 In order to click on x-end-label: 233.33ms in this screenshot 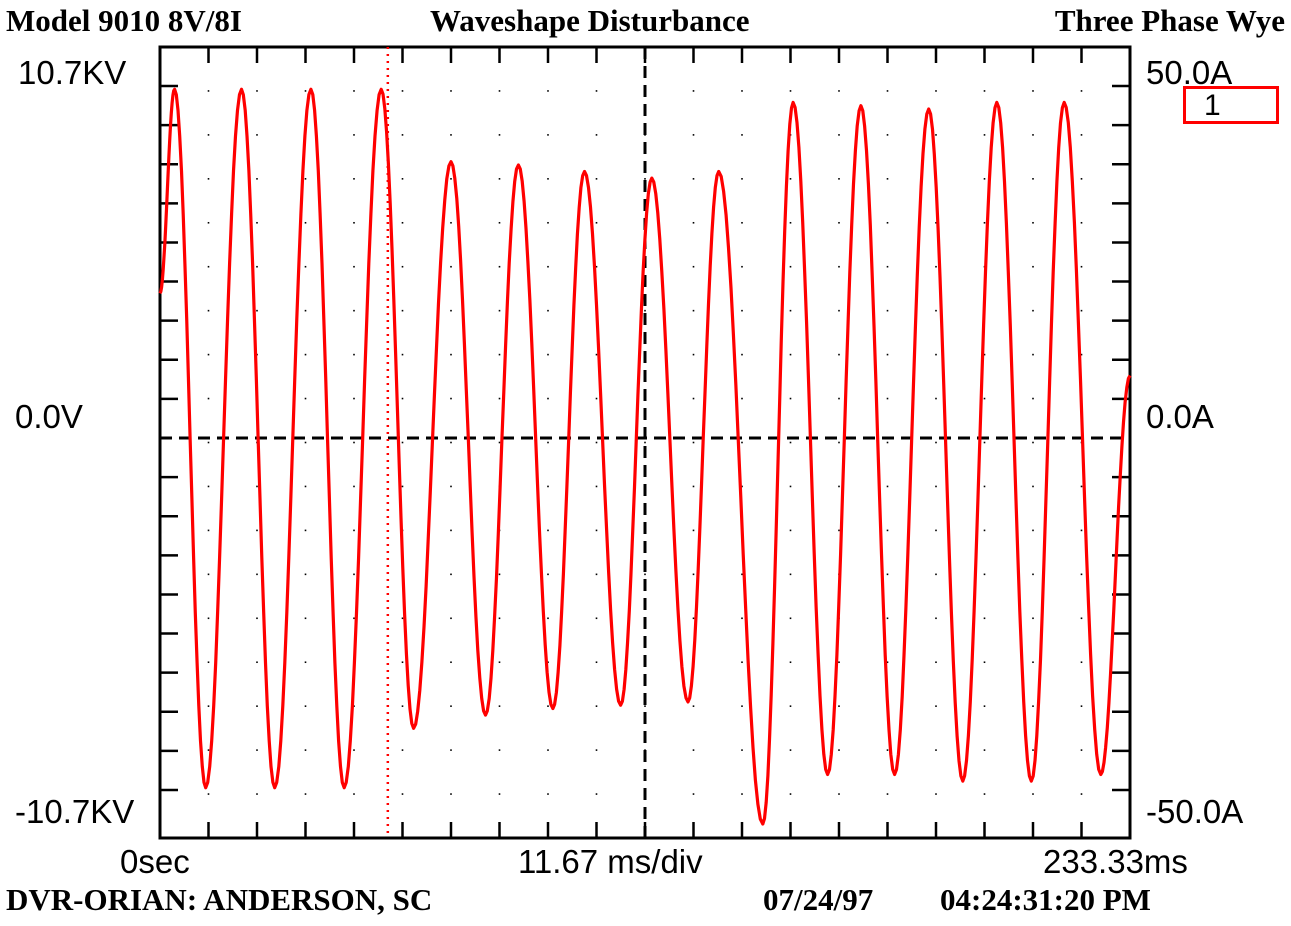, I will do `click(1115, 861)`.